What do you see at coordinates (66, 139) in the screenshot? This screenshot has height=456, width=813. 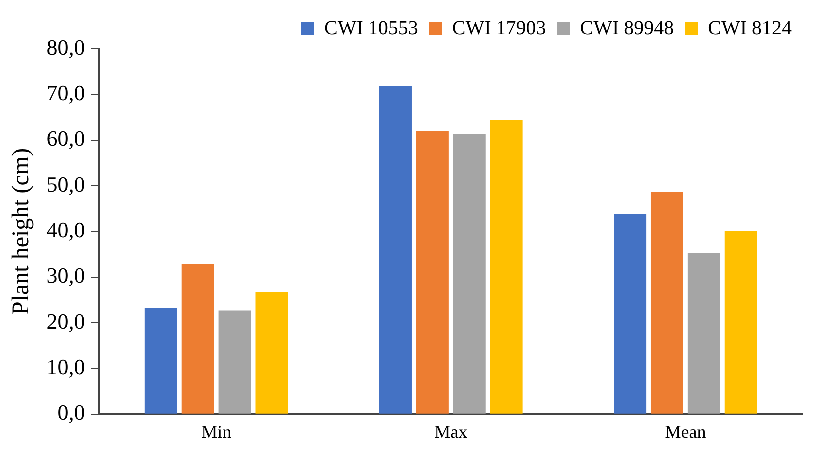 I see `y-tick-label: 60,0` at bounding box center [66, 139].